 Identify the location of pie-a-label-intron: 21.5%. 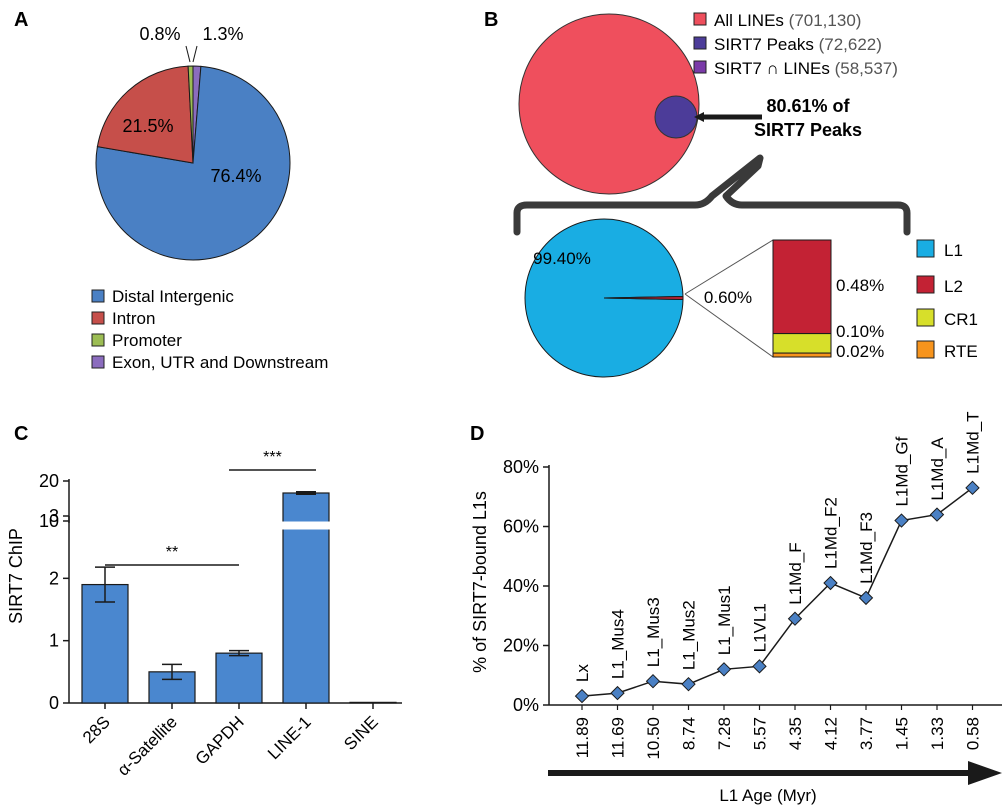
(147, 126).